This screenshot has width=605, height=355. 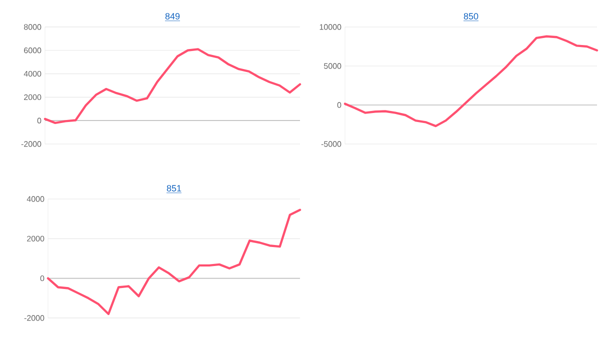 I want to click on y-tick-label: 5000, so click(x=333, y=66).